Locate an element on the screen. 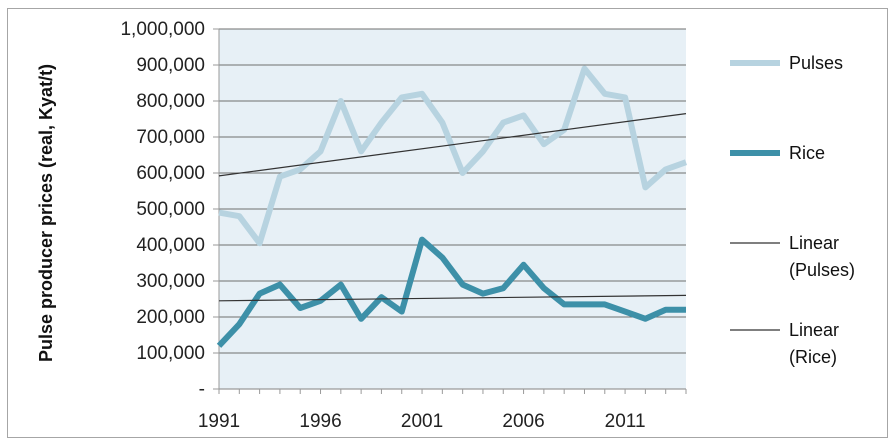 Image resolution: width=895 pixels, height=446 pixels. y-tick-label: 600,000 is located at coordinates (170, 173).